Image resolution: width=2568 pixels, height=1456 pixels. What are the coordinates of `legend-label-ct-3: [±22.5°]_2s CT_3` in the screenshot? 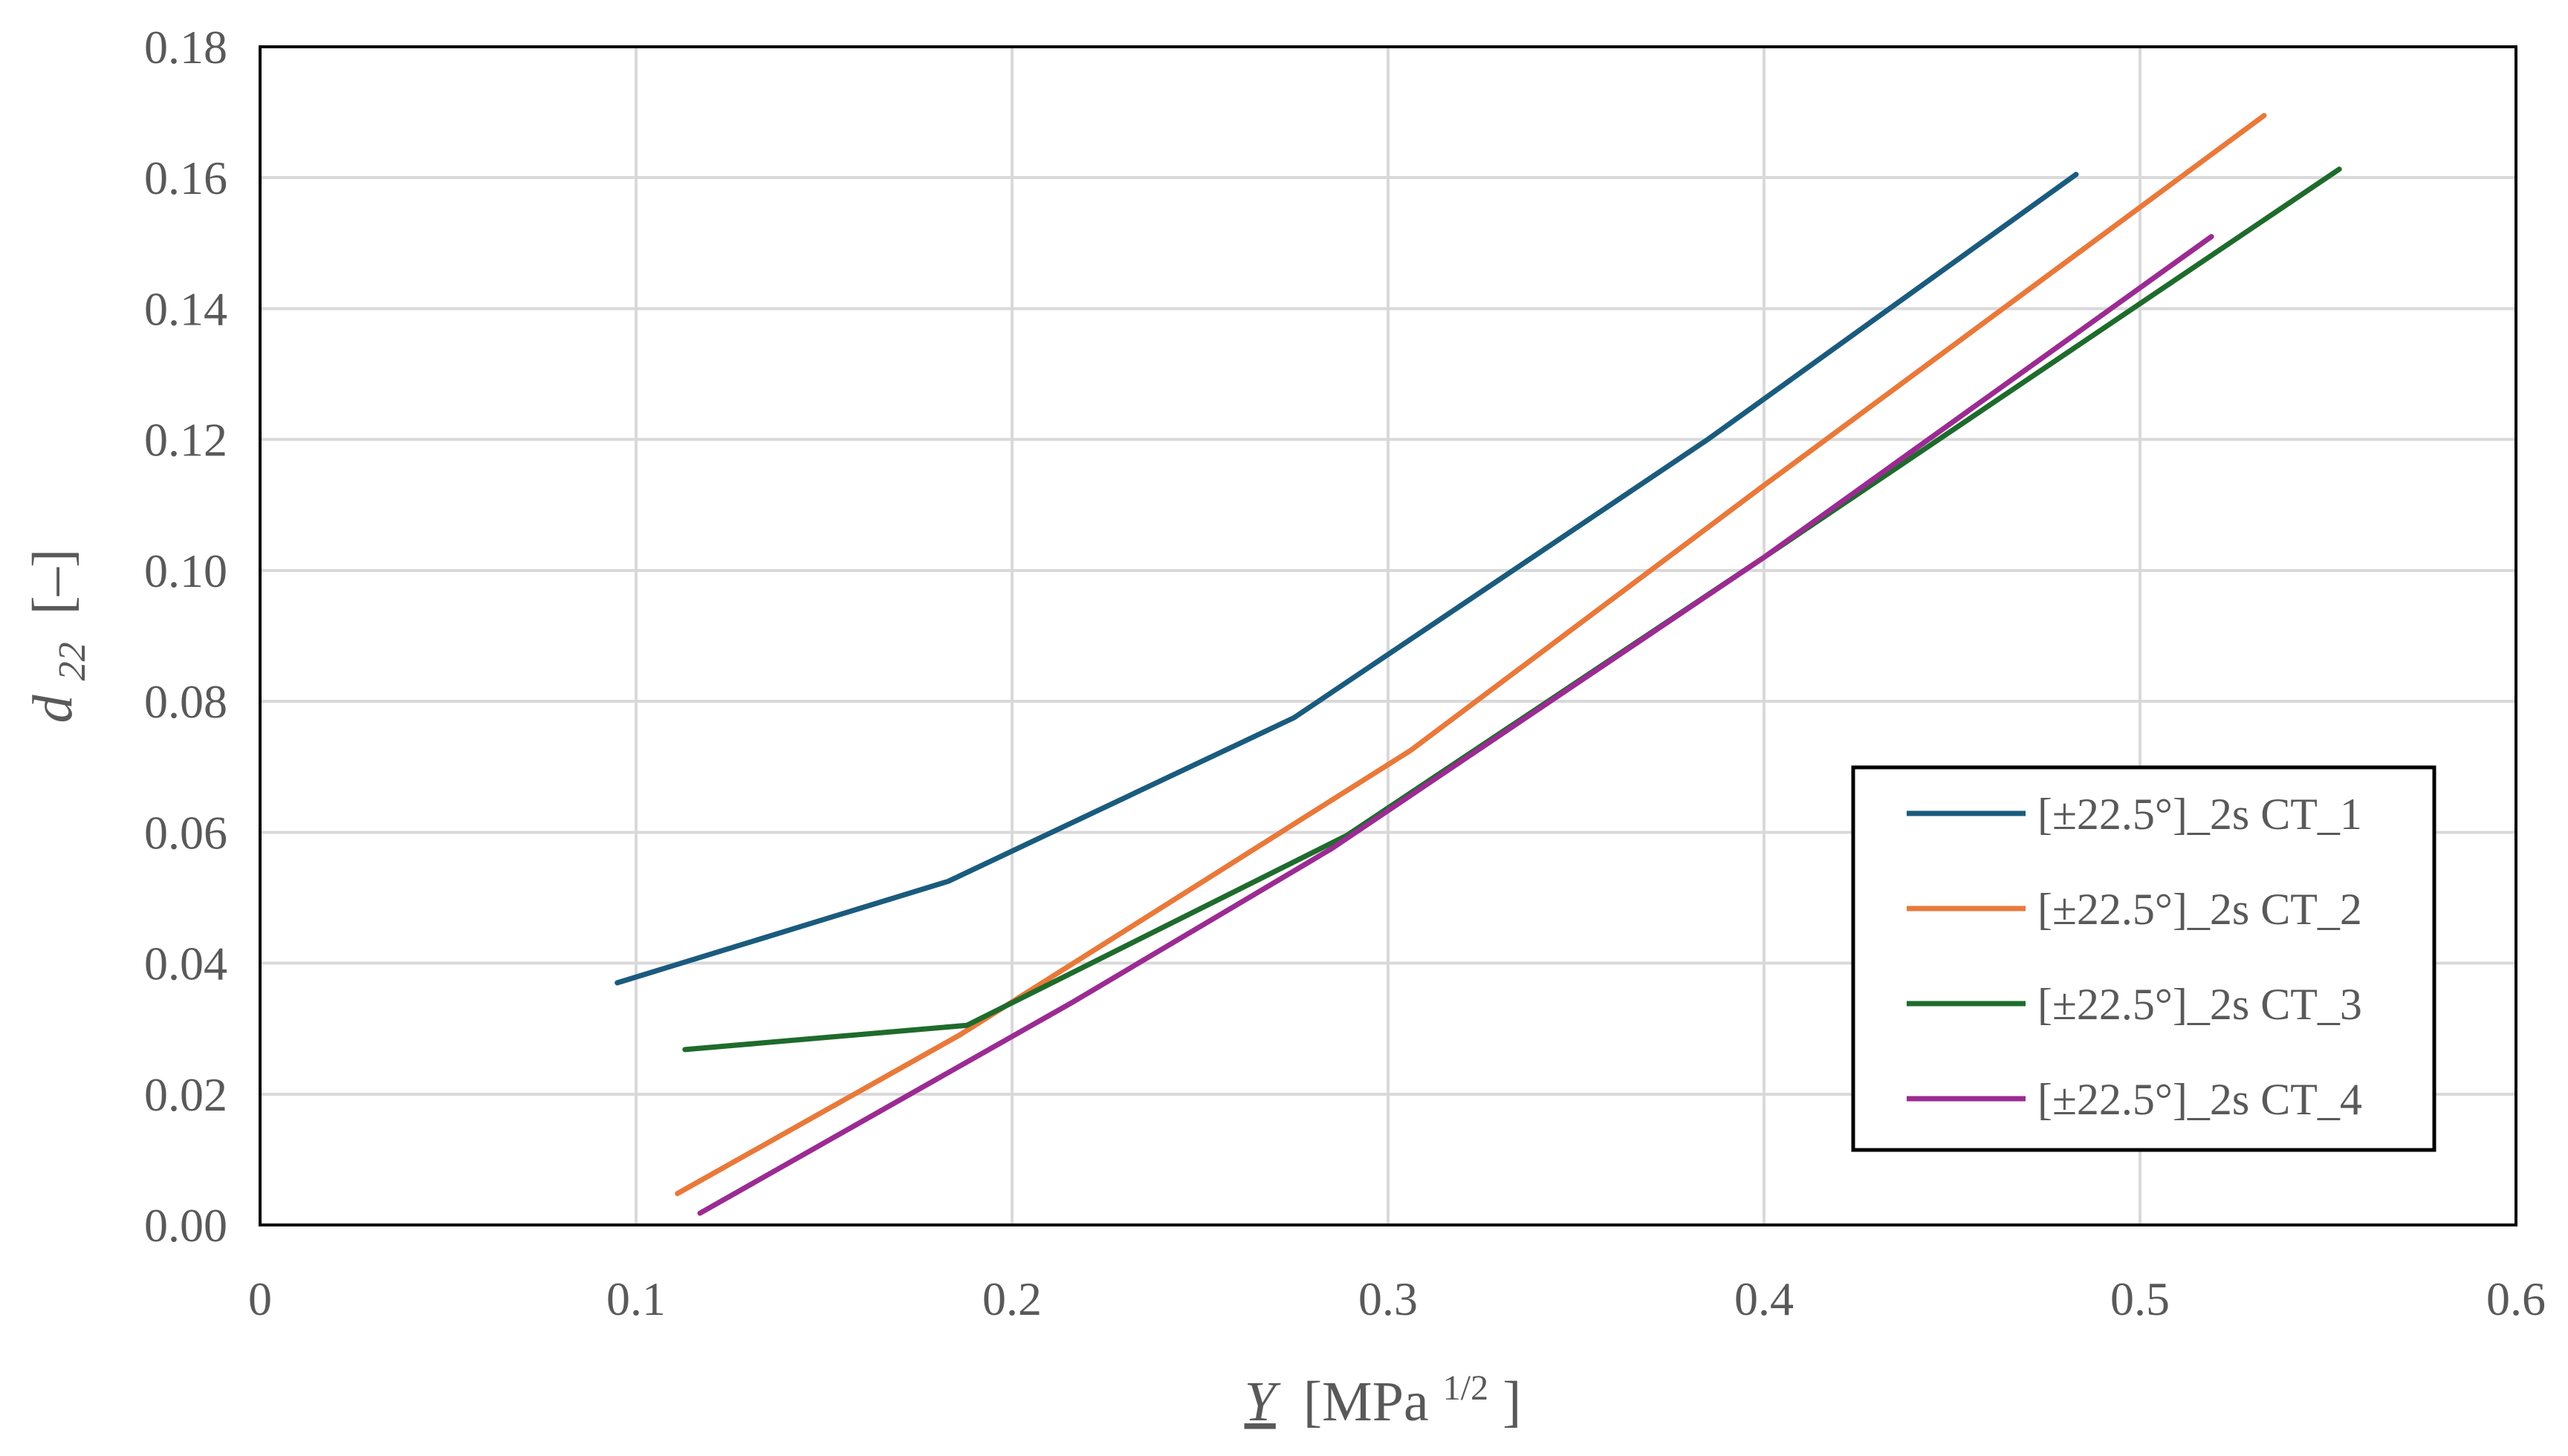 It's located at (2199, 1005).